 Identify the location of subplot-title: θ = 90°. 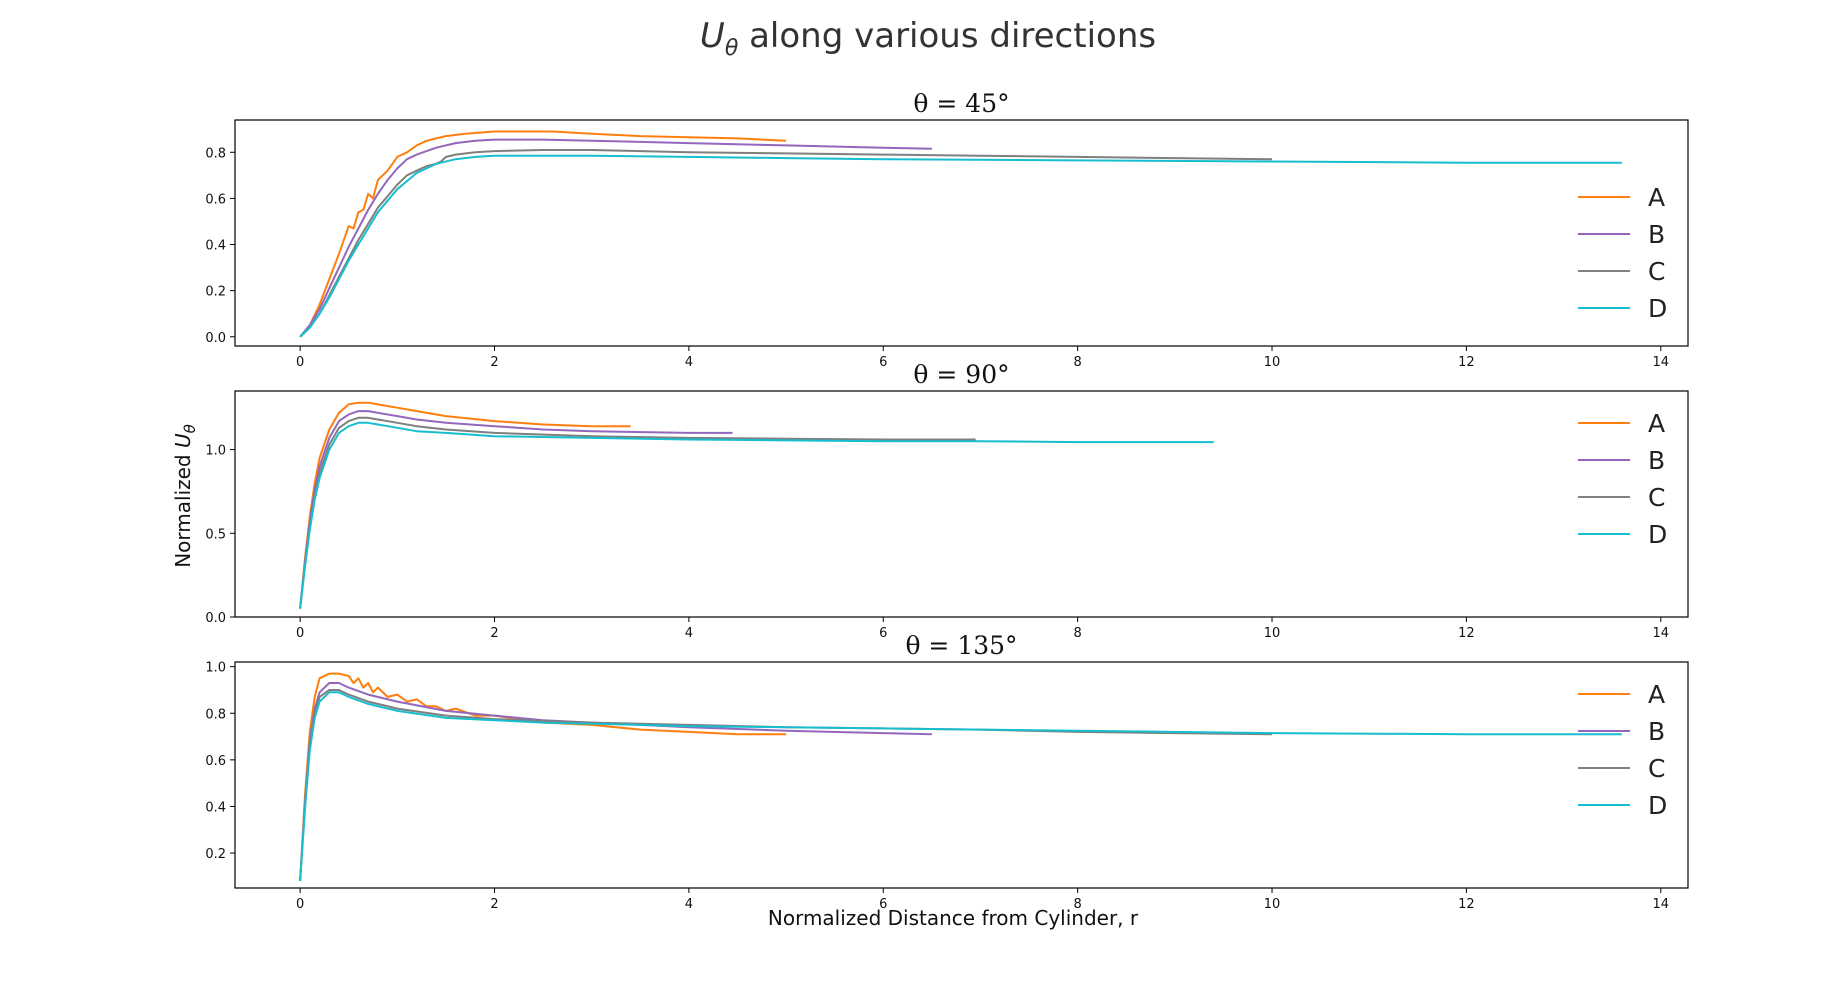
(961, 374).